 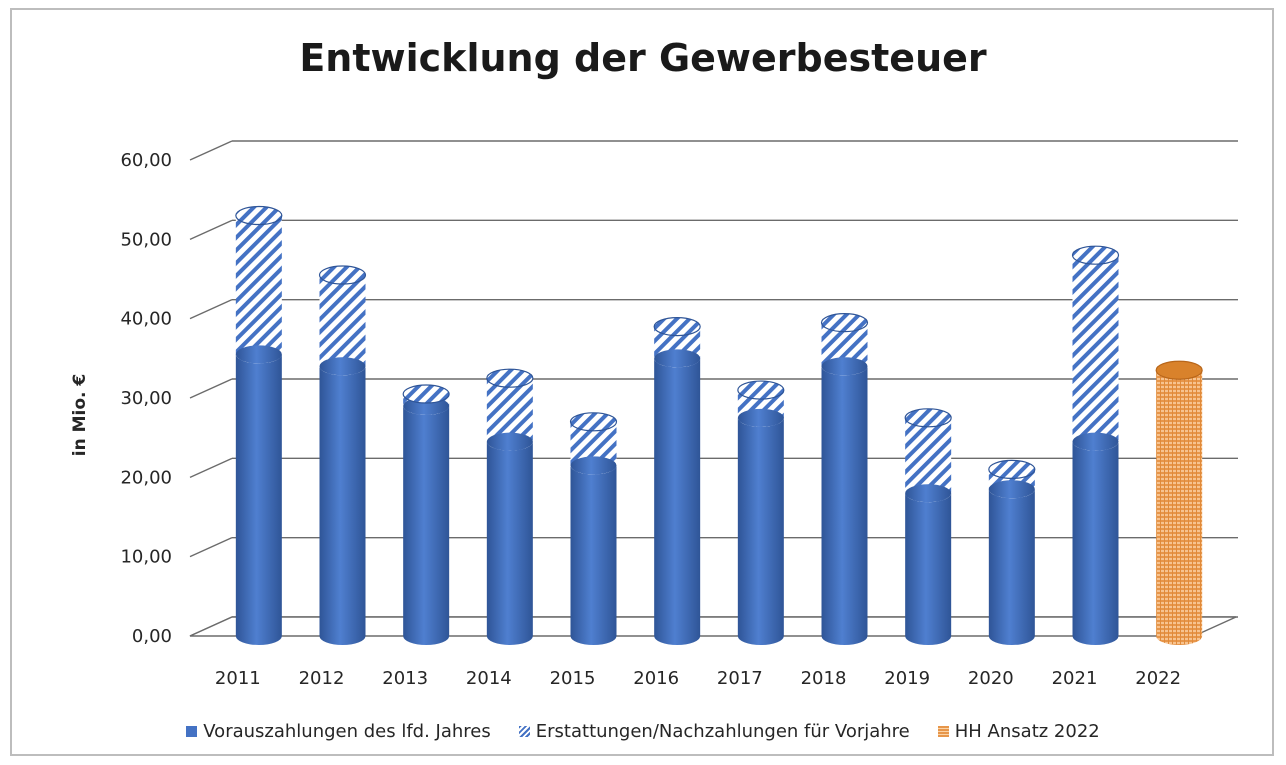 I want to click on y-tick-label: 0,00, so click(x=152, y=636).